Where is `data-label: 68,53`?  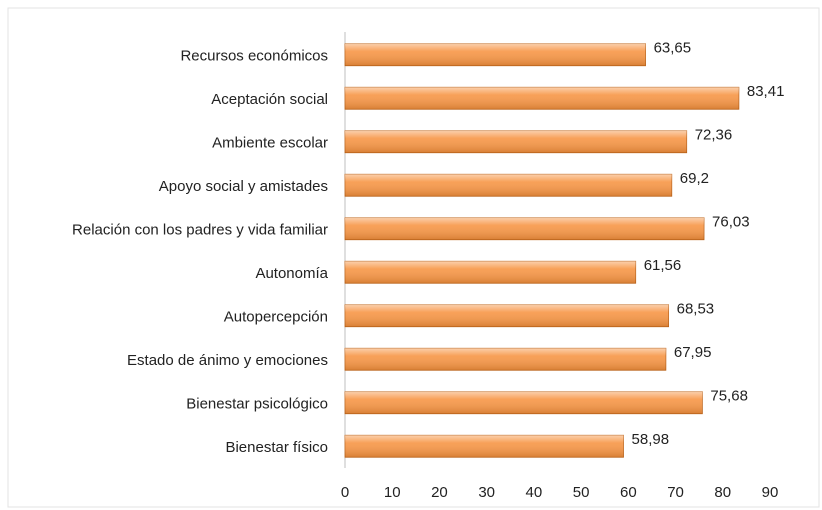
data-label: 68,53 is located at coordinates (696, 309).